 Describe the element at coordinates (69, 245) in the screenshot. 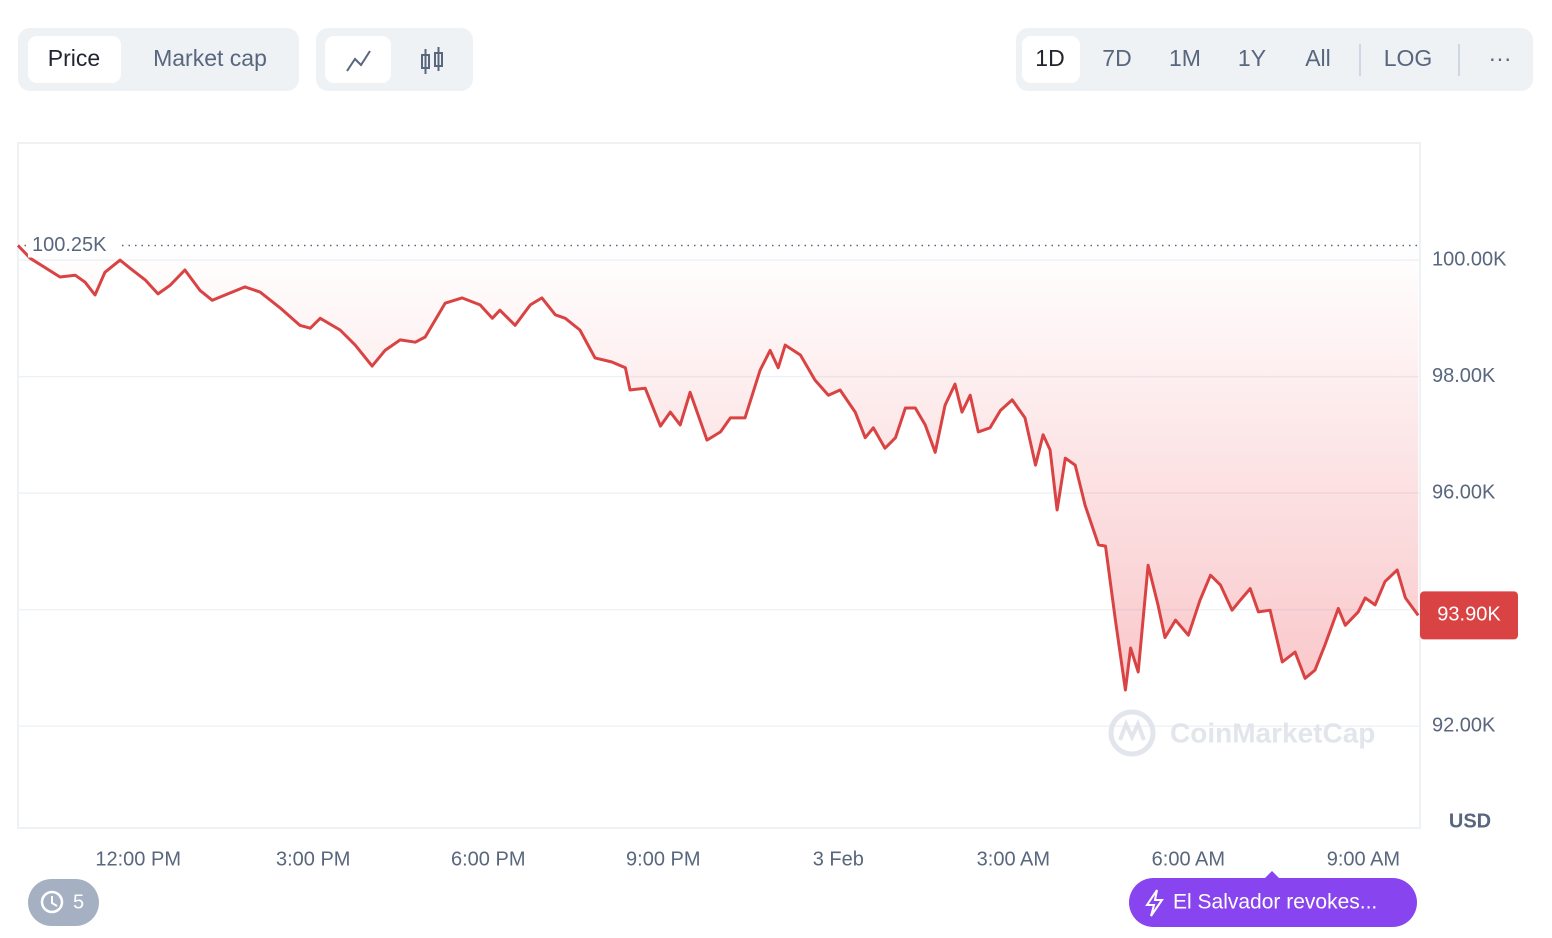

I see `open-price-label: 100.25K` at that location.